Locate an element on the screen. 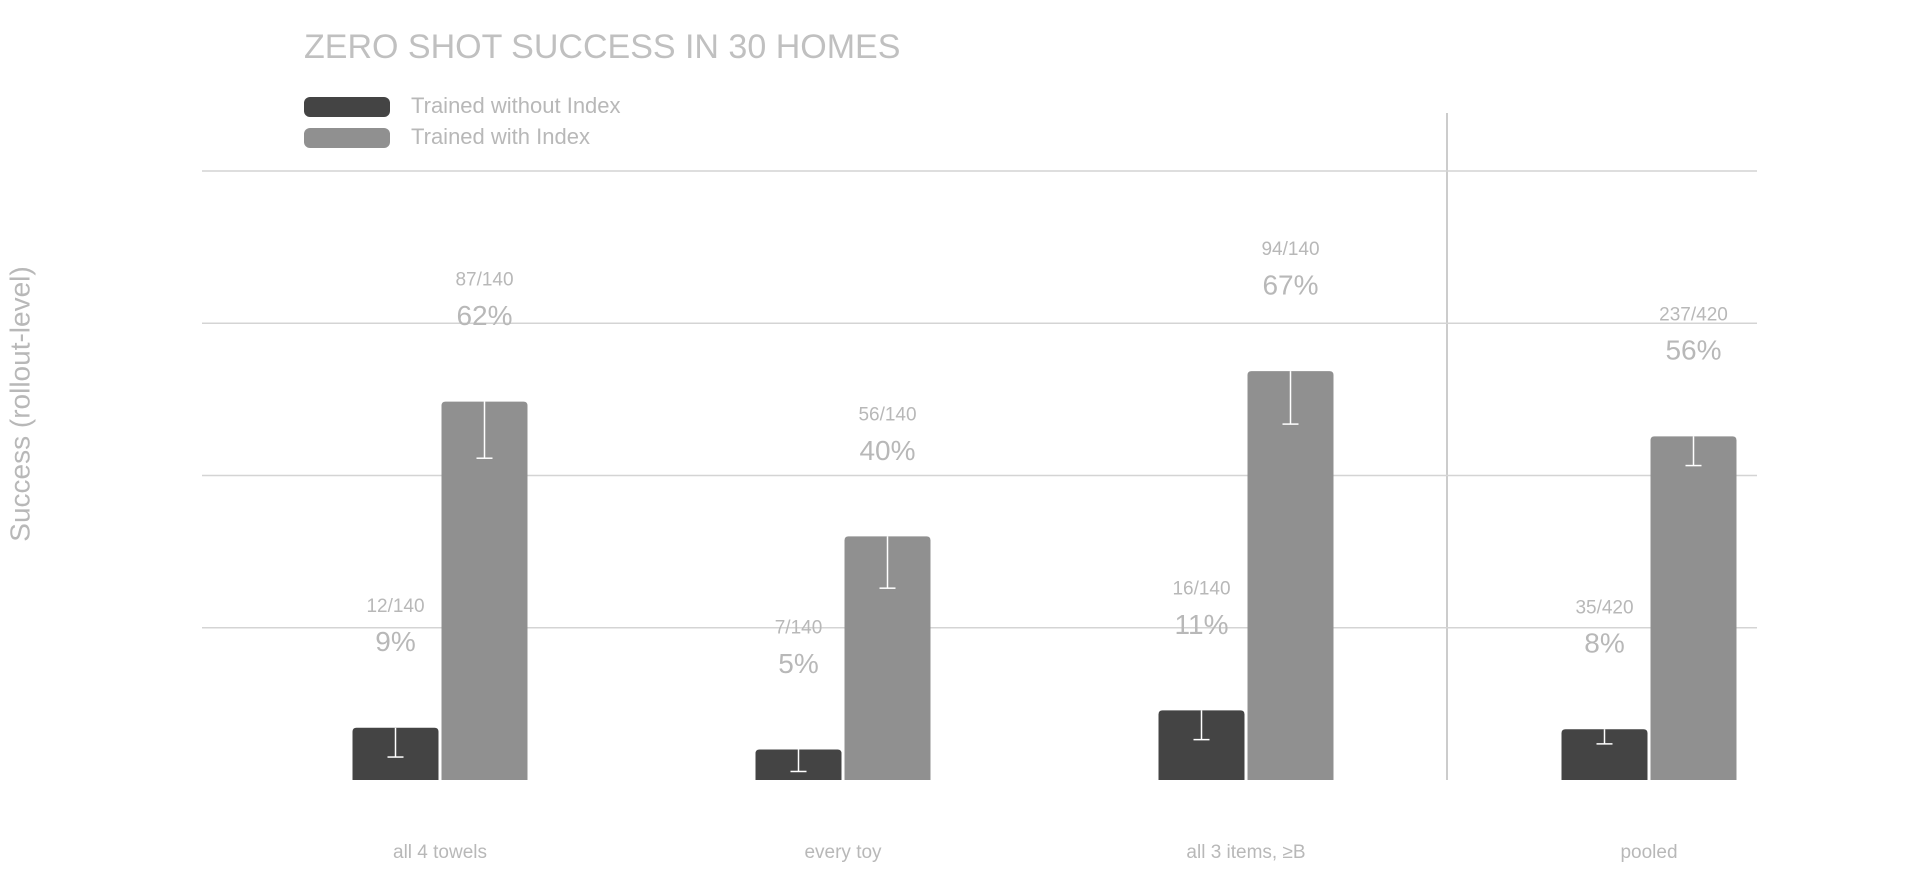 This screenshot has width=1920, height=892. value-label: 56% is located at coordinates (1693, 350).